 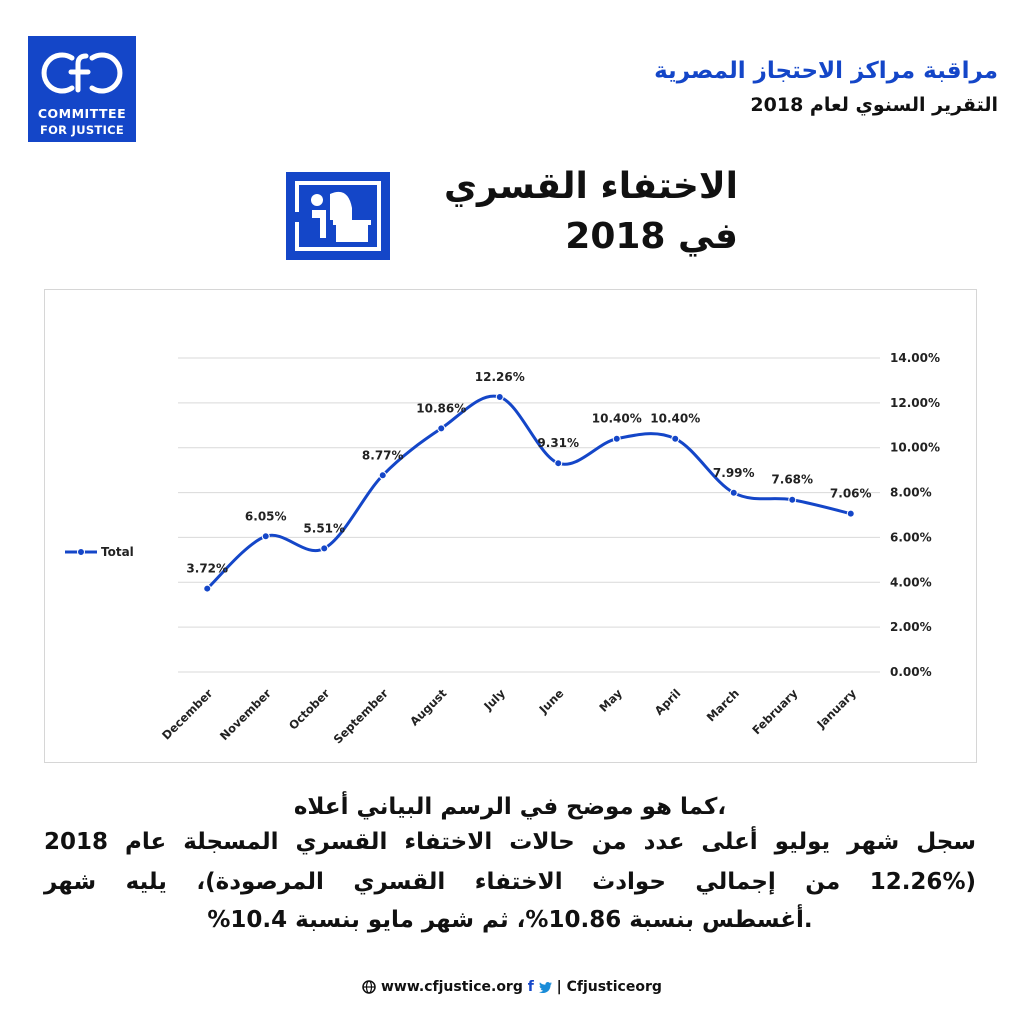 I want to click on y-tick-label: 14.00%, so click(x=915, y=358).